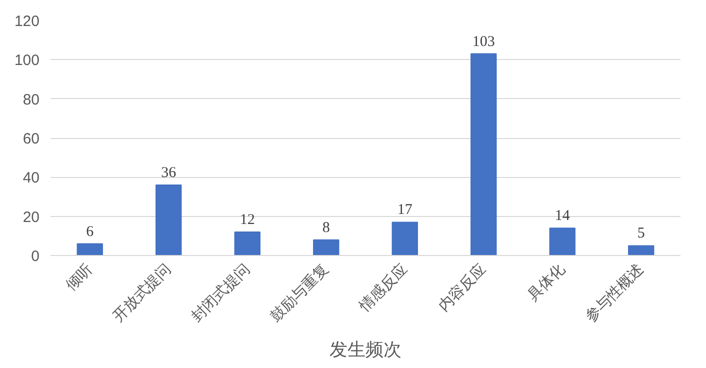 This screenshot has height=368, width=706. What do you see at coordinates (383, 288) in the screenshot?
I see `x-tick-label: 情感反应` at bounding box center [383, 288].